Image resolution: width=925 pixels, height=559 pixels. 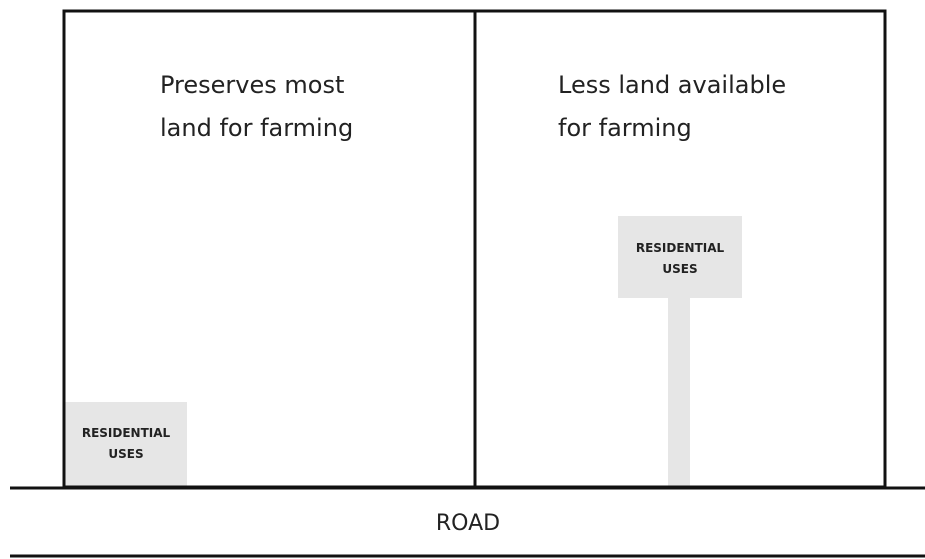 I want to click on caption-line: for farming, so click(x=625, y=128).